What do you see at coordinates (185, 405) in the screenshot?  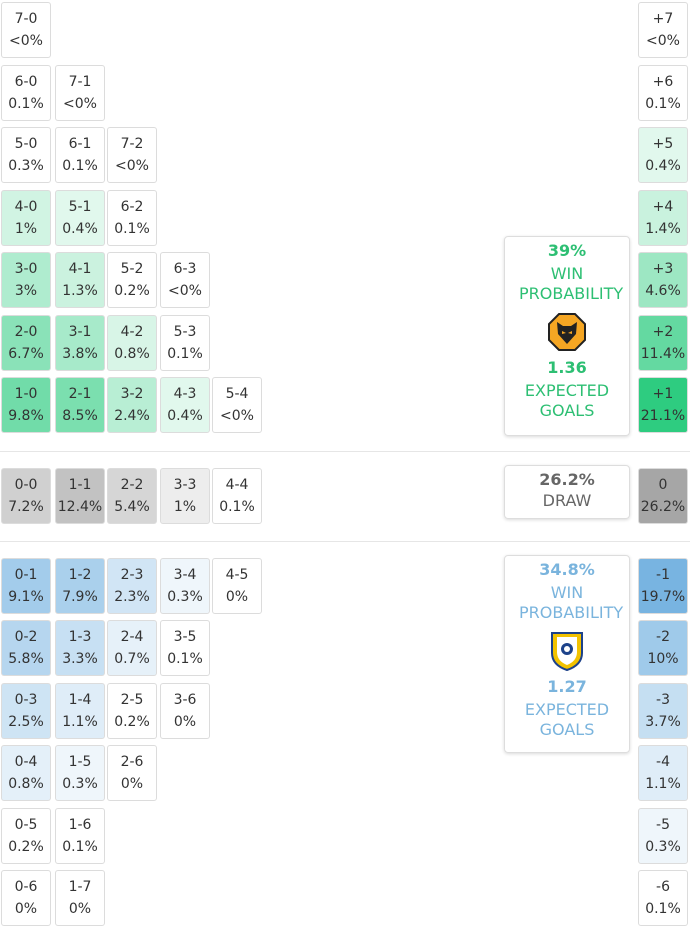 I see `score-cell: 4-3 0.4%` at bounding box center [185, 405].